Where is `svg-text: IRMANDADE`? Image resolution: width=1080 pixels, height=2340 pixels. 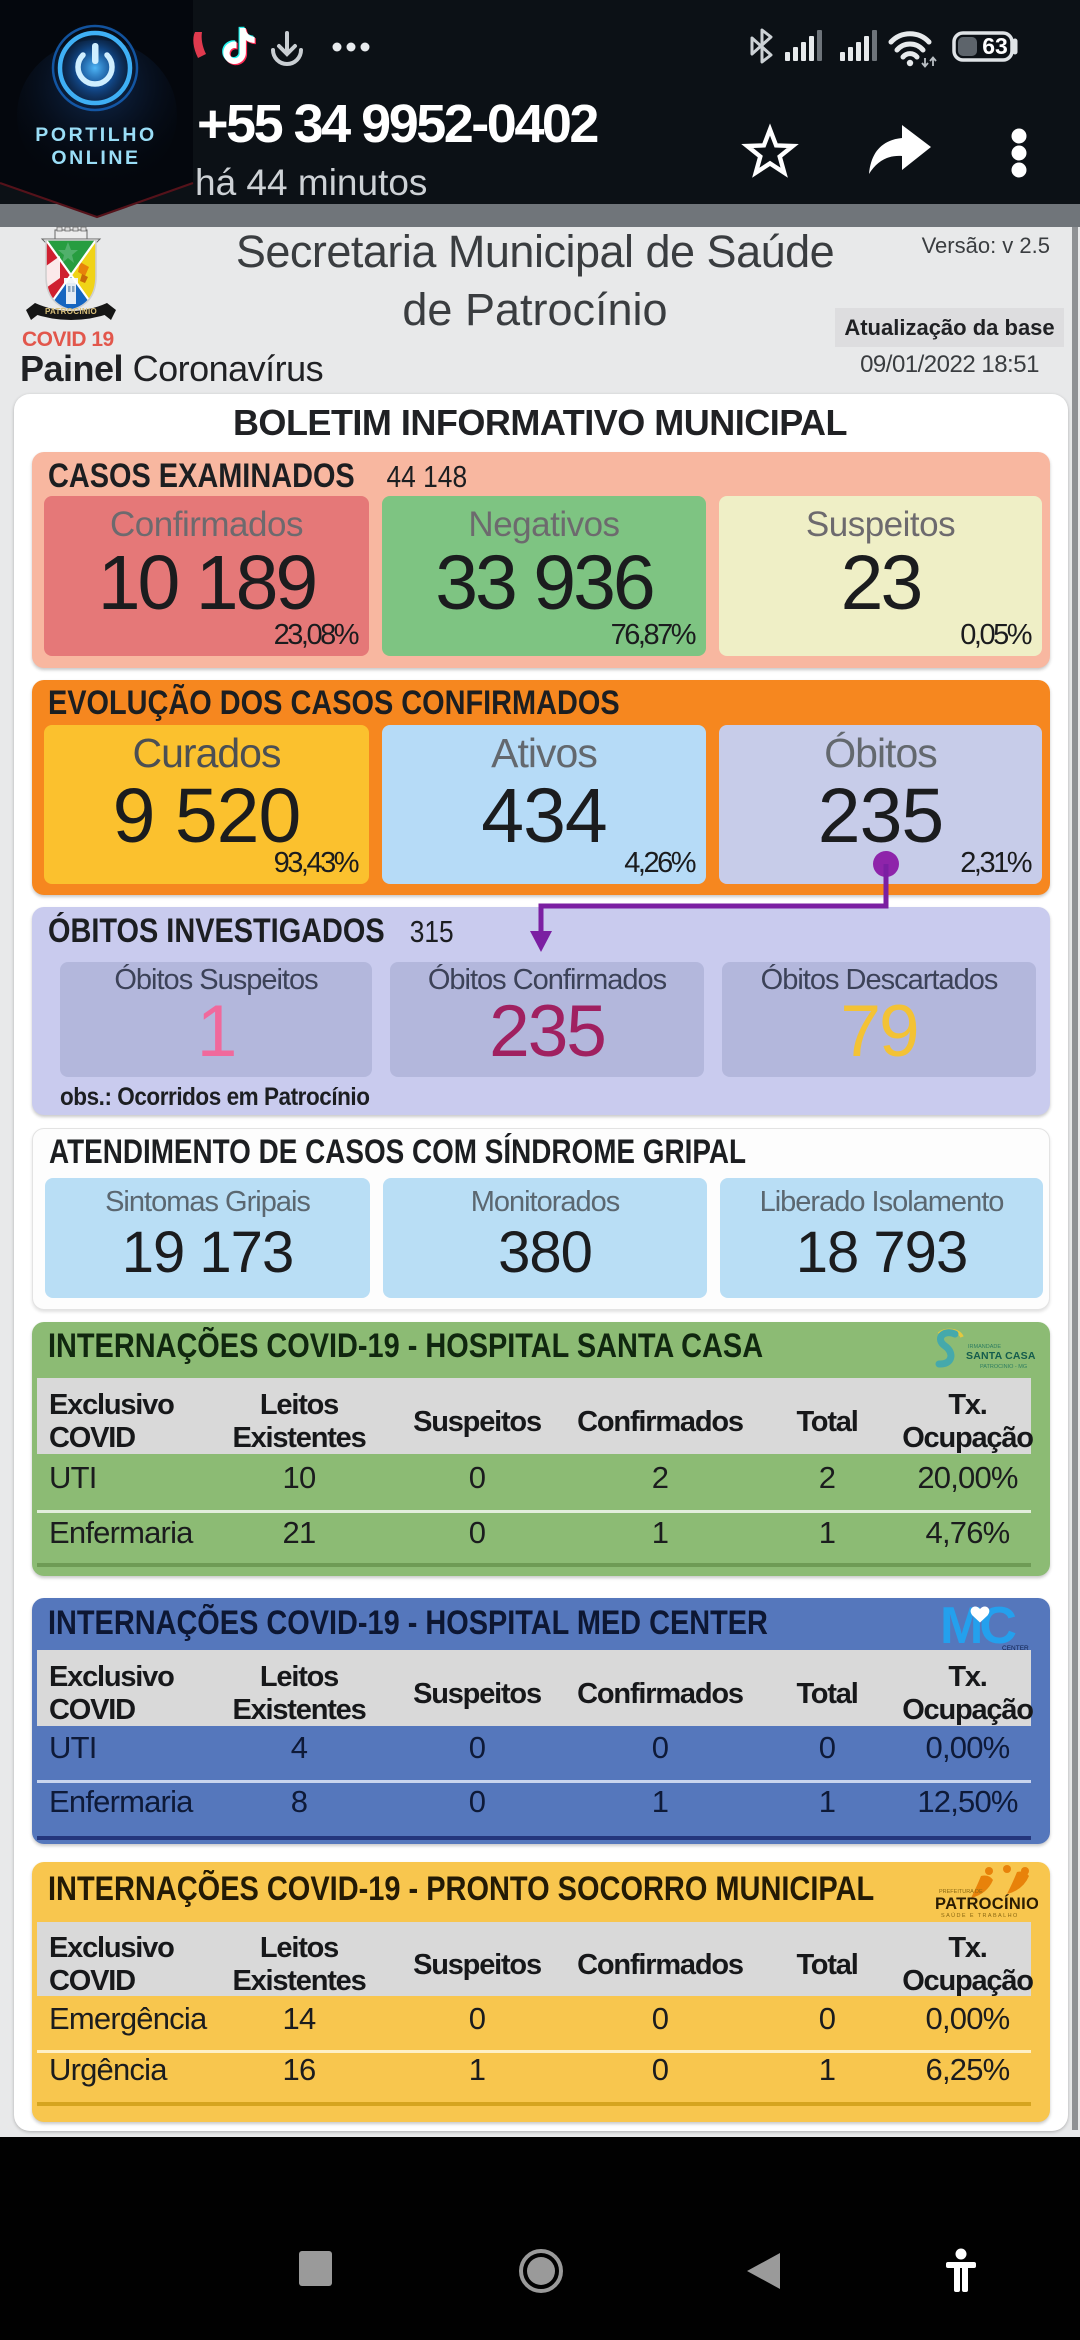 svg-text: IRMANDADE is located at coordinates (984, 1347).